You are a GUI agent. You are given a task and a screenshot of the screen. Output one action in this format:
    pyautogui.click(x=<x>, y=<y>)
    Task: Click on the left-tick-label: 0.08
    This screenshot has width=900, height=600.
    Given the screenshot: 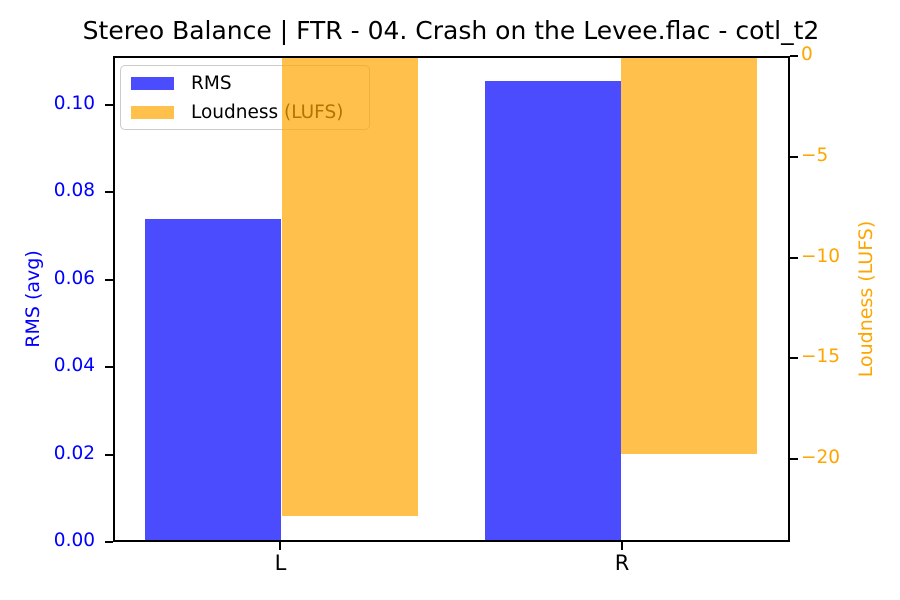 What is the action you would take?
    pyautogui.click(x=74, y=191)
    